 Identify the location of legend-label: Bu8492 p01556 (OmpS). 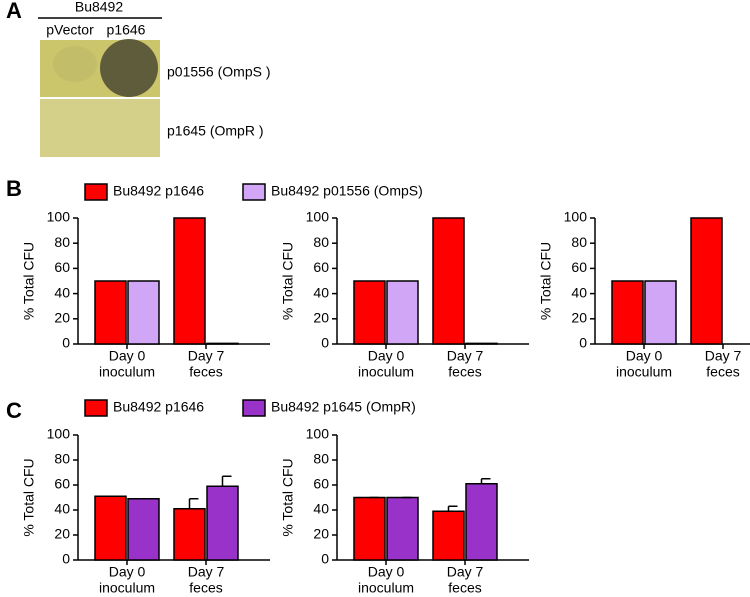
(347, 191).